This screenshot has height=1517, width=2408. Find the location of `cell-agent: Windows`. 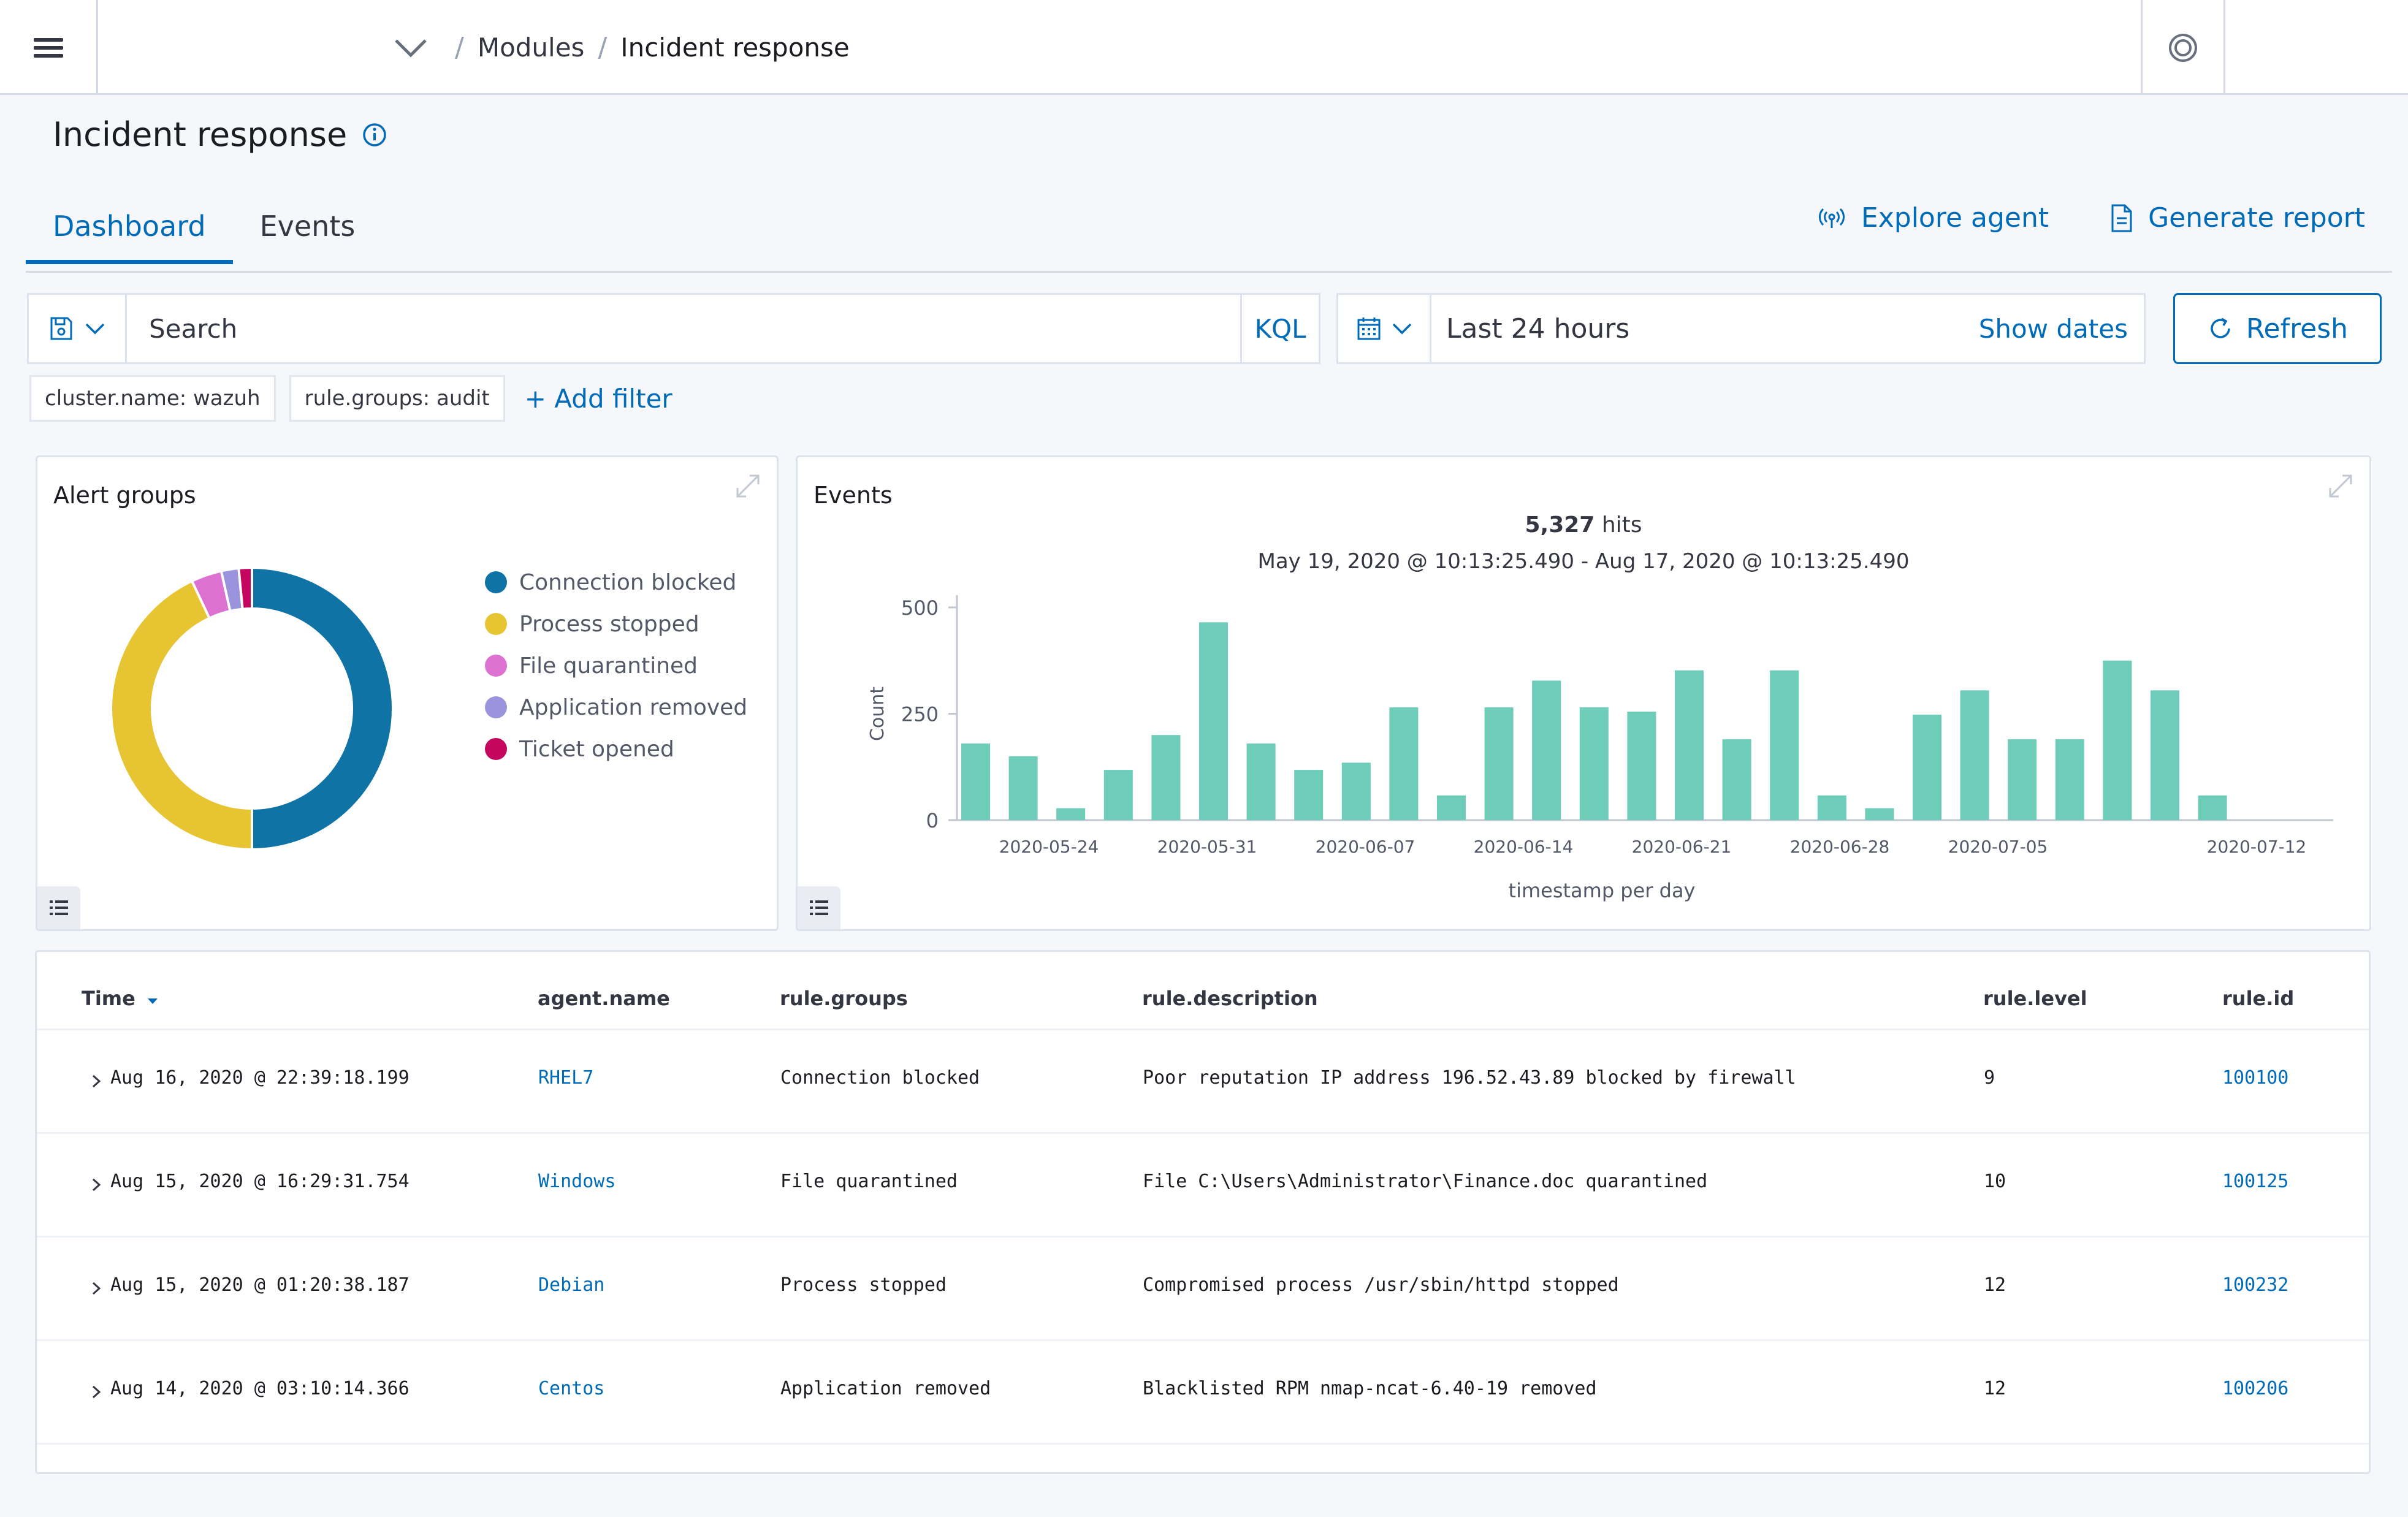

cell-agent: Windows is located at coordinates (577, 1181).